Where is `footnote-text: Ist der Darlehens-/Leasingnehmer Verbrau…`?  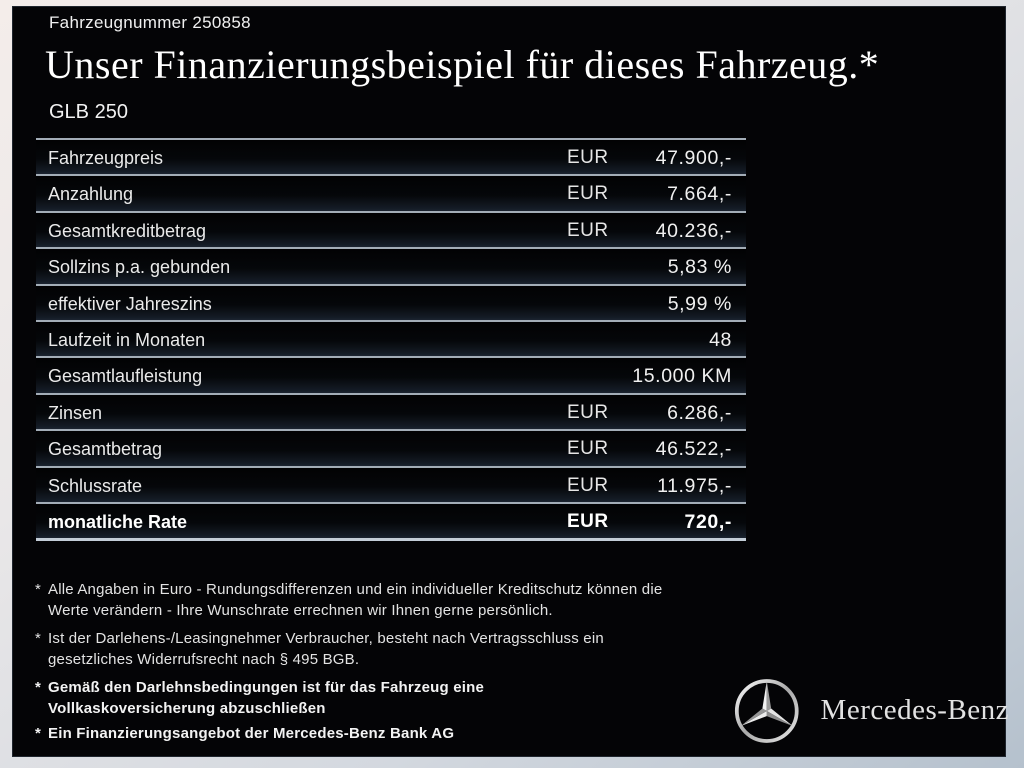
footnote-text: Ist der Darlehens-/Leasingnehmer Verbrau… is located at coordinates (326, 649).